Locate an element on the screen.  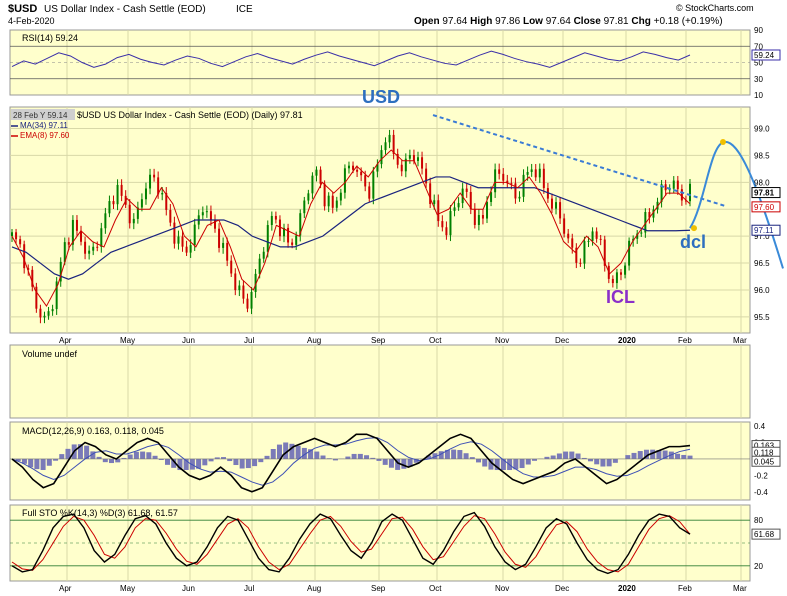
annotation-usd: USD is located at coordinates (381, 97).